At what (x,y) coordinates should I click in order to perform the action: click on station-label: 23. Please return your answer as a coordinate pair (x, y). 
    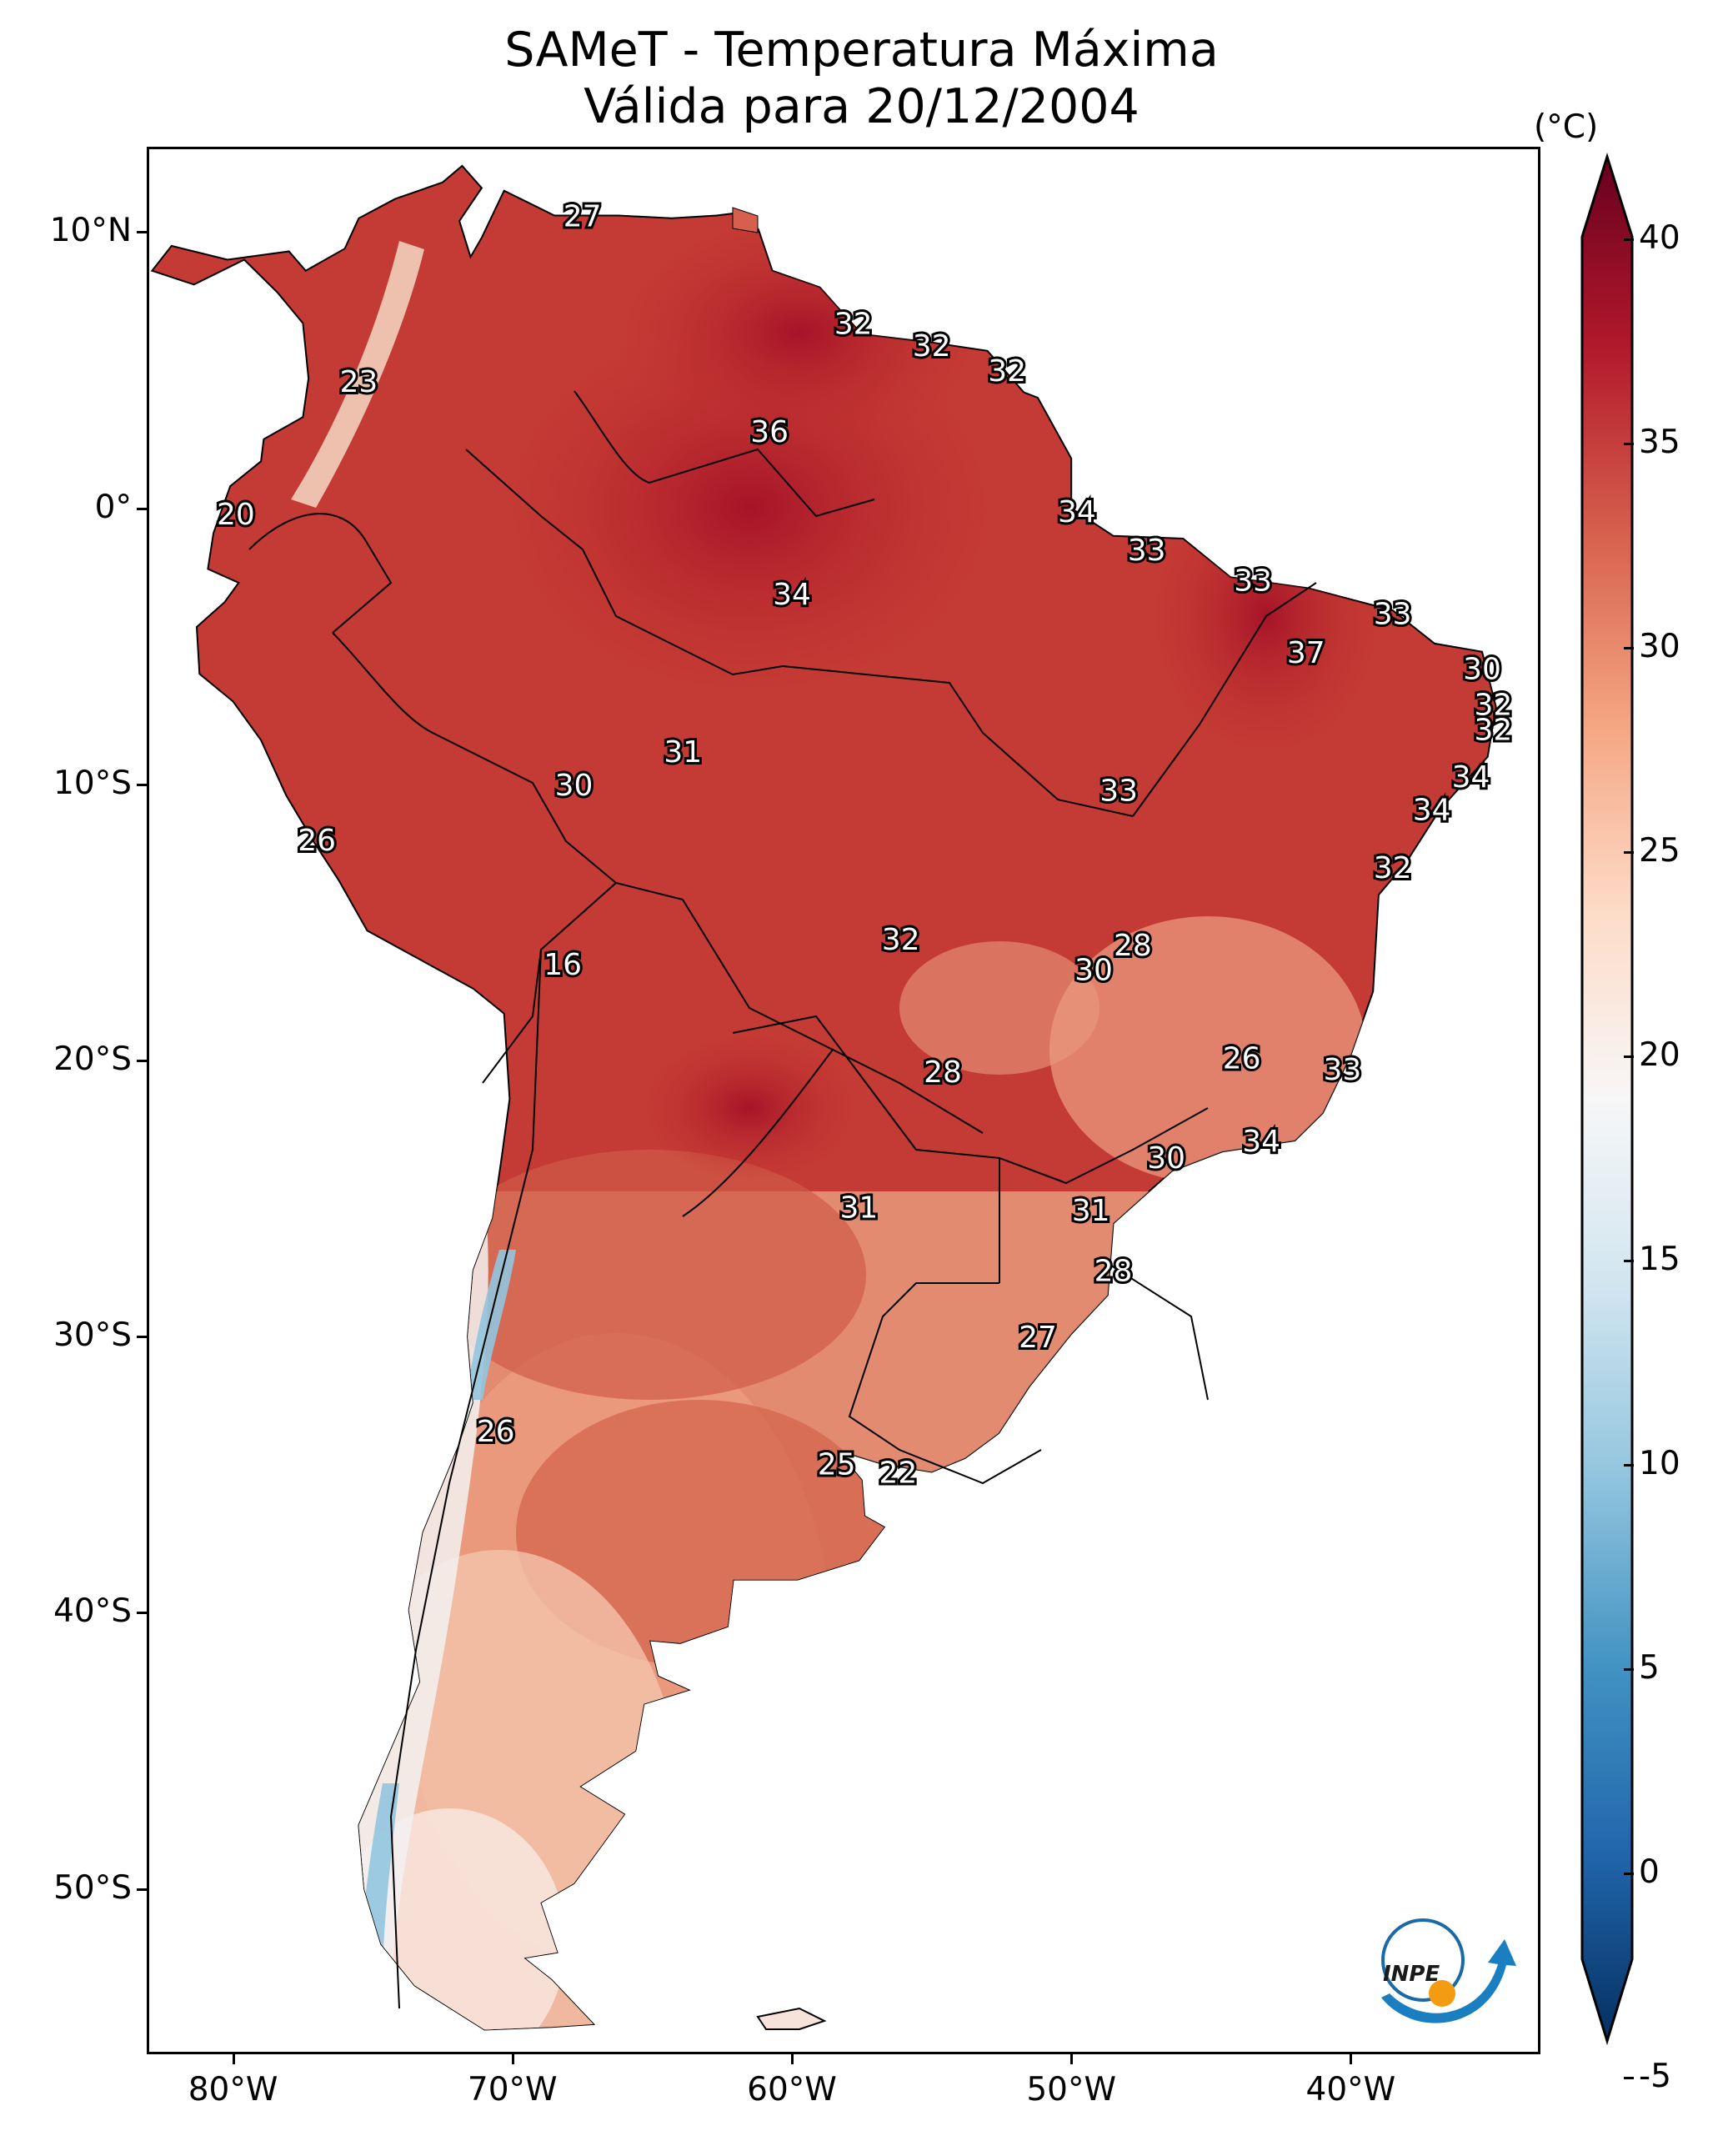
    Looking at the image, I should click on (358, 382).